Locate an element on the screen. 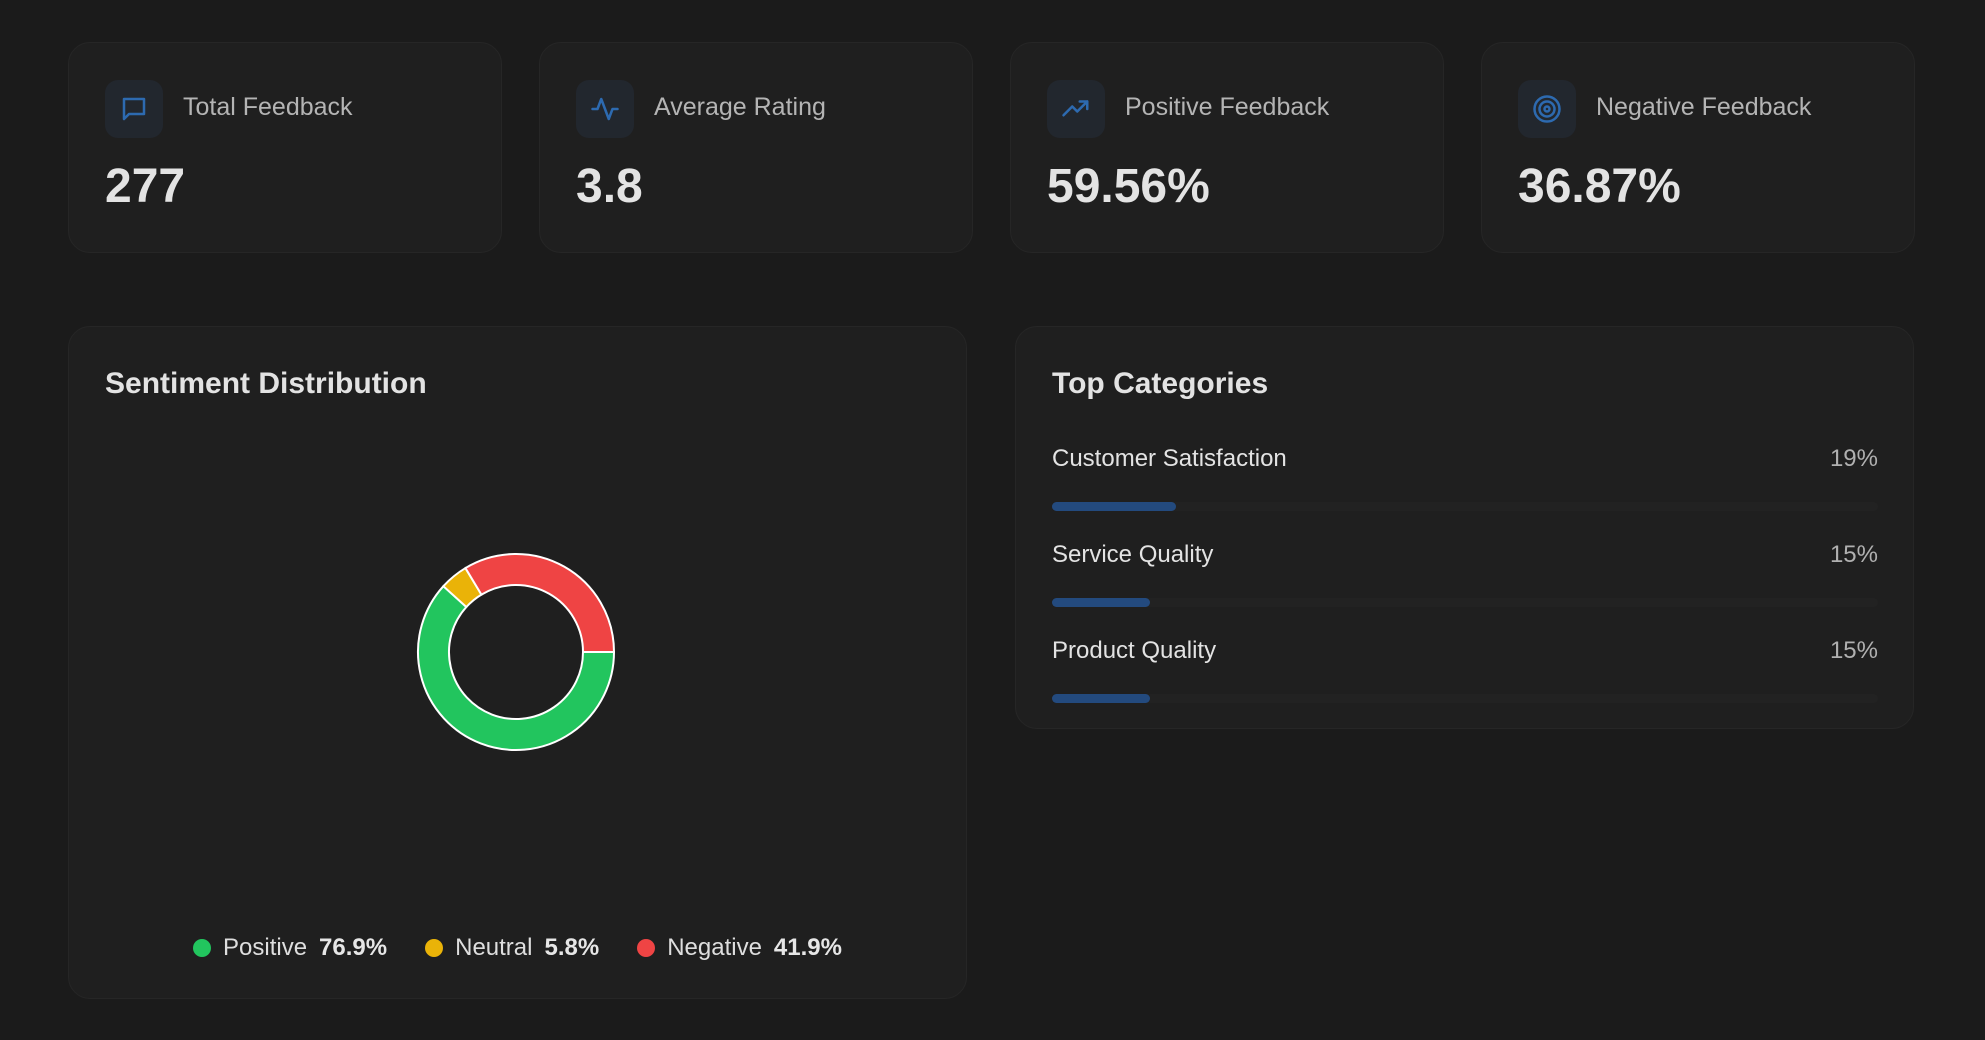  category-row-service-quality: Service Quality 15% is located at coordinates (1465, 574).